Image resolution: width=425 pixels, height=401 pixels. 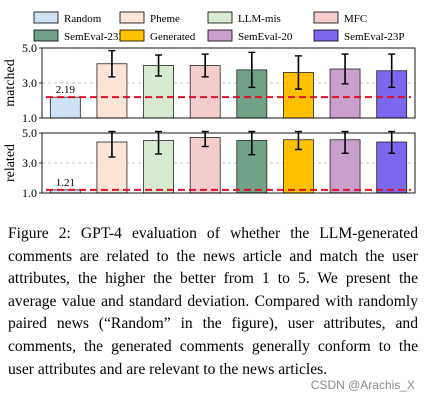 What do you see at coordinates (10, 163) in the screenshot?
I see `y-axis-label: related` at bounding box center [10, 163].